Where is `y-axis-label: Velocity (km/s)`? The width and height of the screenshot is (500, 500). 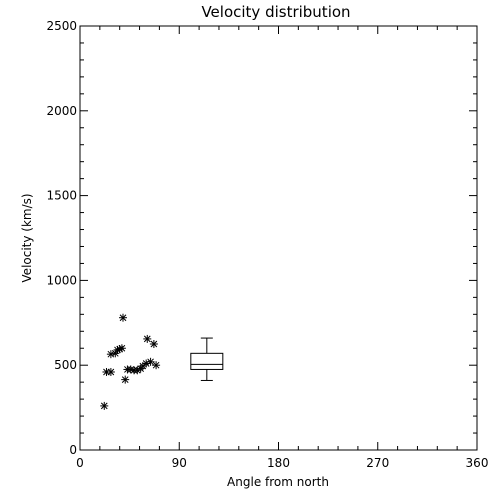
y-axis-label: Velocity (km/s) is located at coordinates (27, 237).